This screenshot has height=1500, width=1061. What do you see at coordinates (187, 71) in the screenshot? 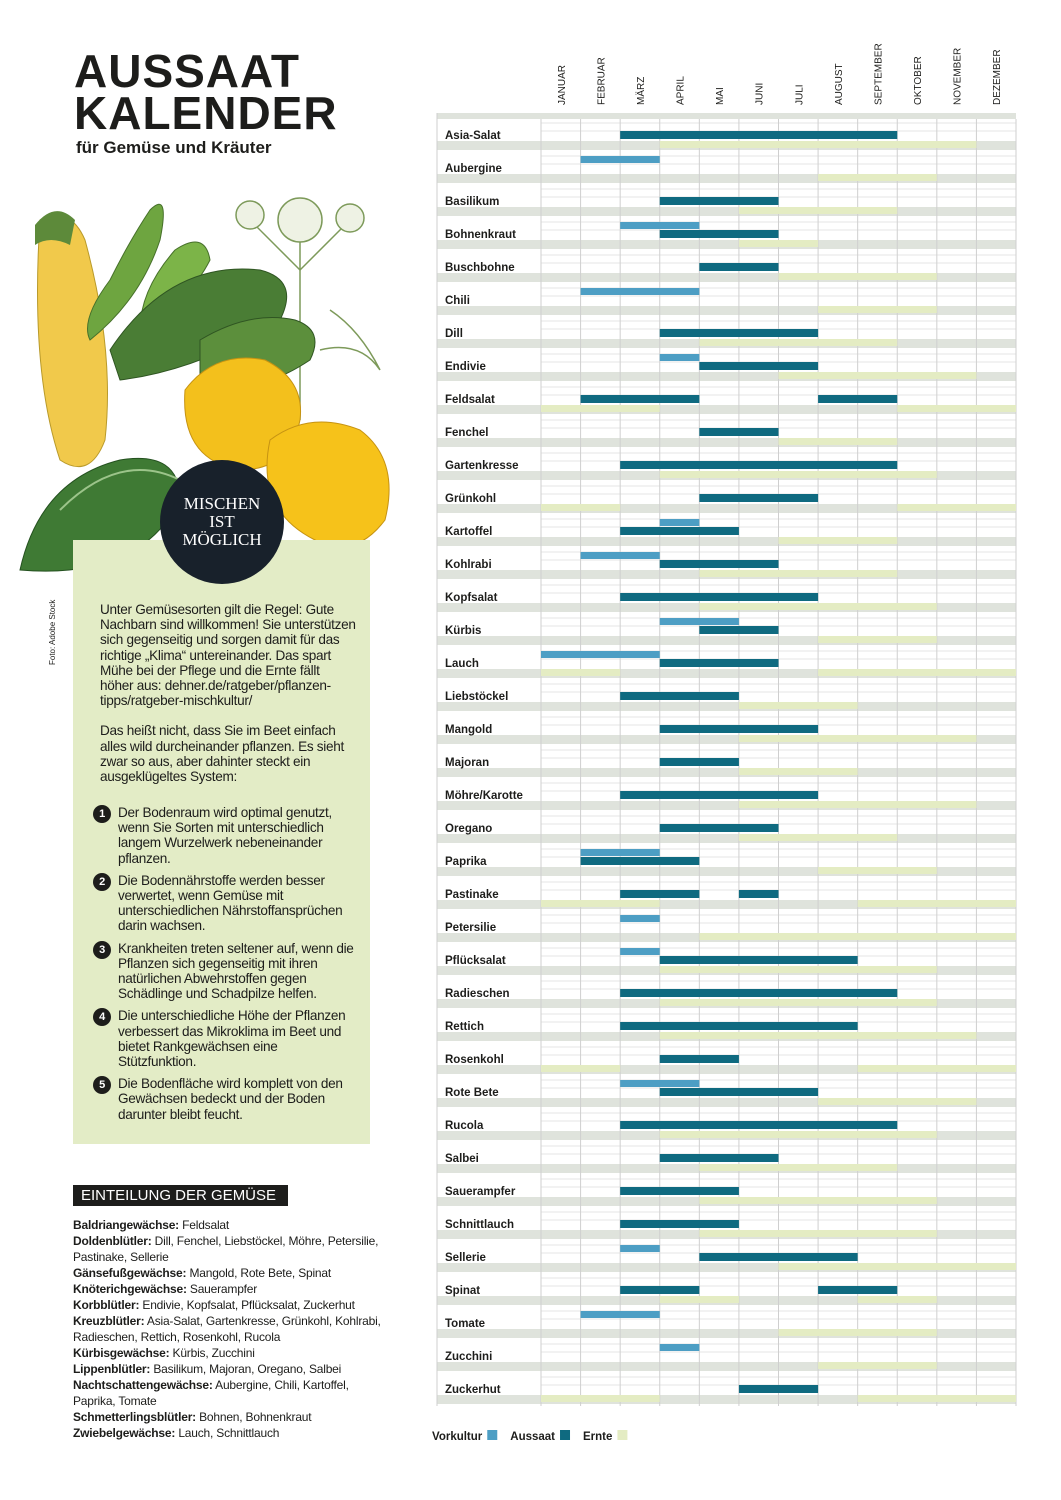
I see `title-line: AUSSAAT` at bounding box center [187, 71].